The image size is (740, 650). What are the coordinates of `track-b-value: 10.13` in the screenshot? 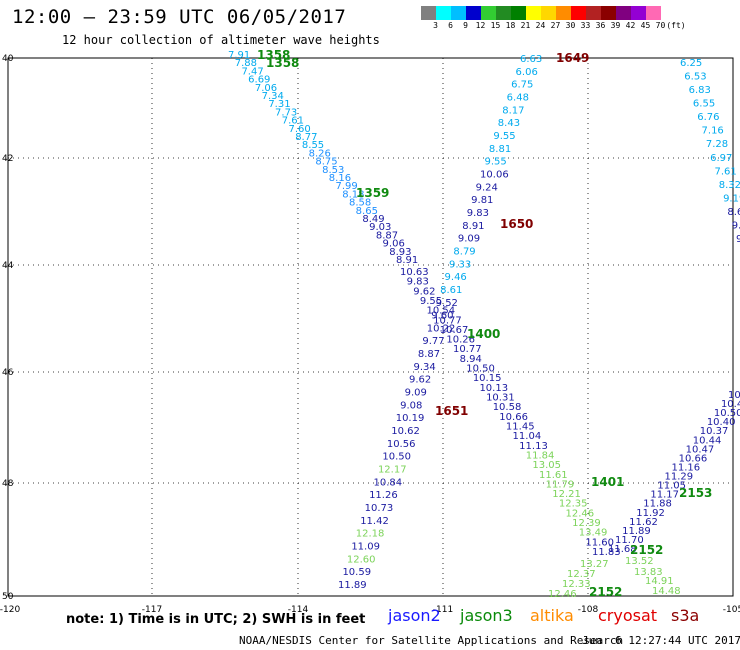 It's located at (493, 388).